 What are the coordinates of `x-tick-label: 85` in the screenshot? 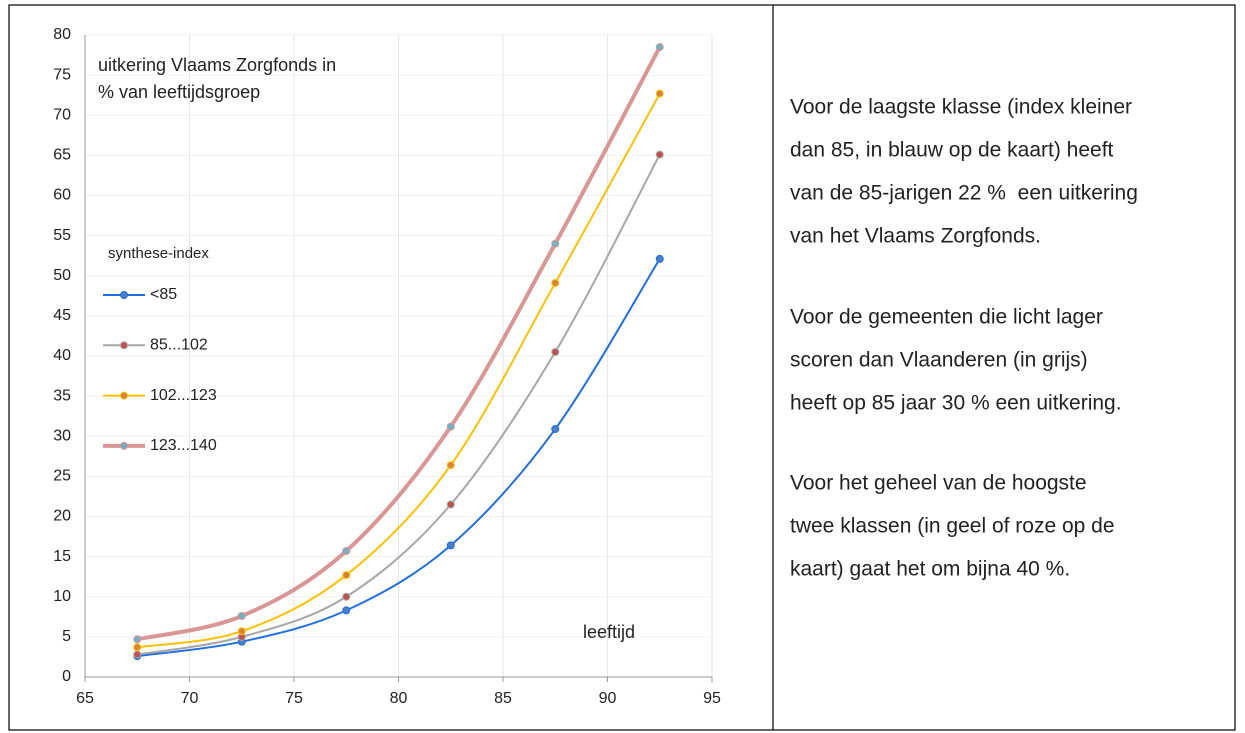 It's located at (503, 698).